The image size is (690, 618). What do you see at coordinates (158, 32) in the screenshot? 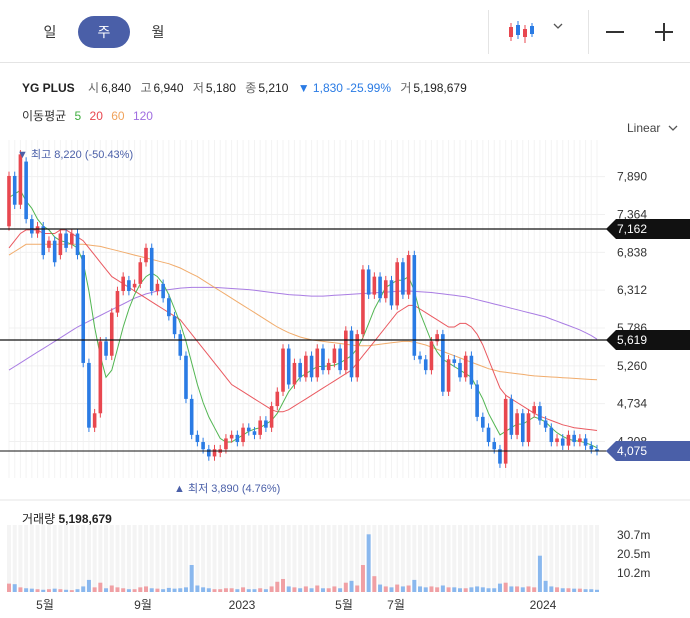
I see `tab-monthly: 월` at bounding box center [158, 32].